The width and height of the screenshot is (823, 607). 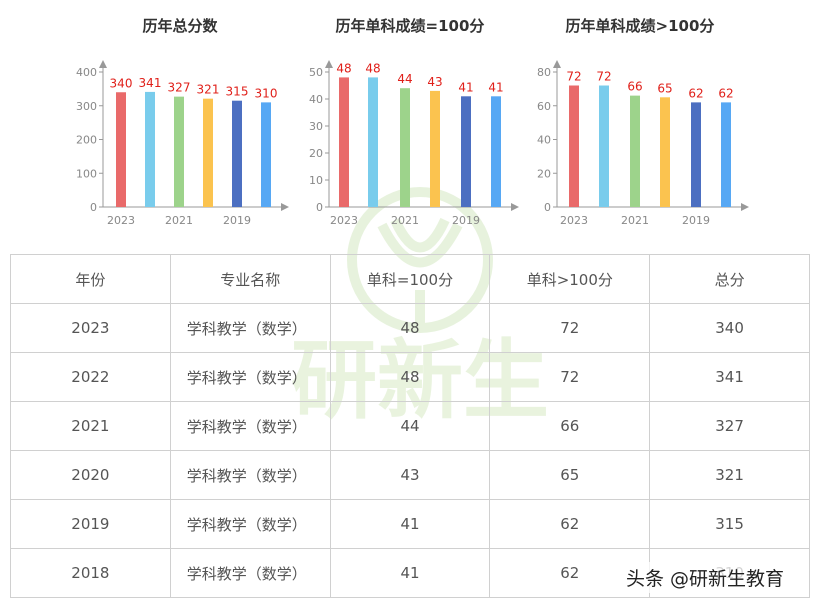 I want to click on cell-single-eq100: 44, so click(x=410, y=426).